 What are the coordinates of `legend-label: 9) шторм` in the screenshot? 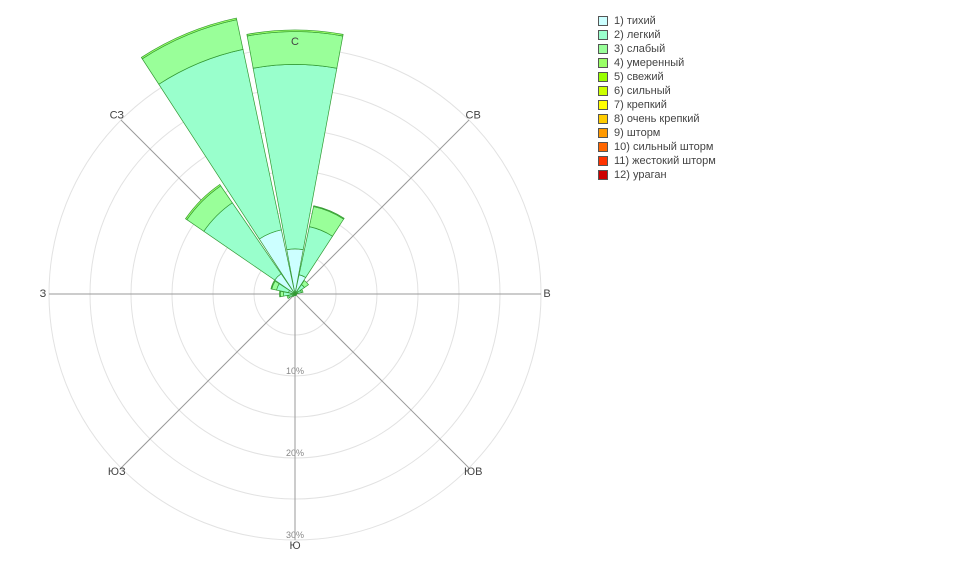 It's located at (637, 133).